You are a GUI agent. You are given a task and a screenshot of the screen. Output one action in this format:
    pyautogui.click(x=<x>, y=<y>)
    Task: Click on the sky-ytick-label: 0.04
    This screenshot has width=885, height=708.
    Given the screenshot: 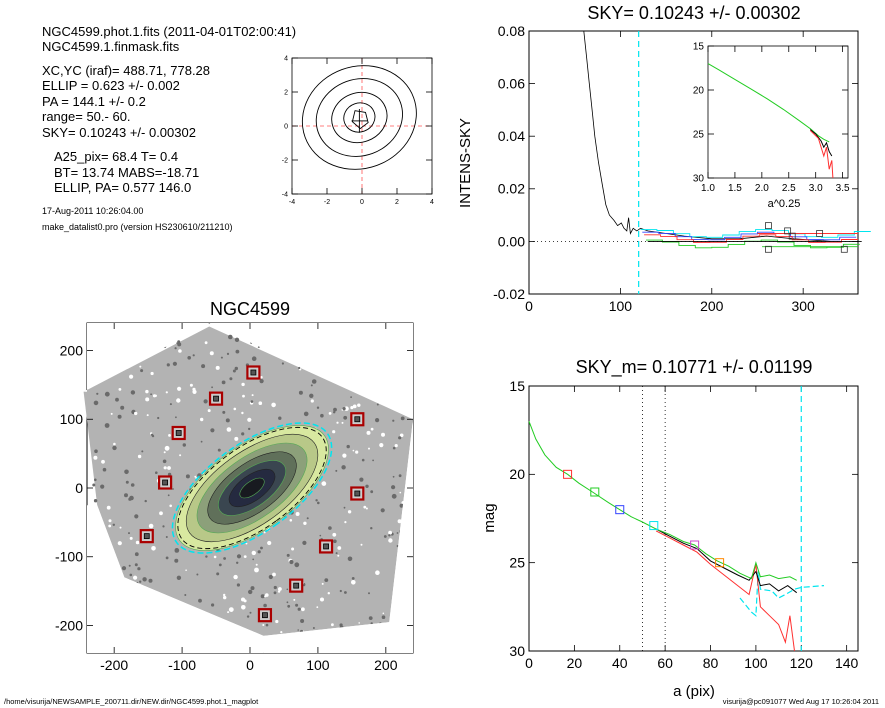 What is the action you would take?
    pyautogui.click(x=511, y=136)
    